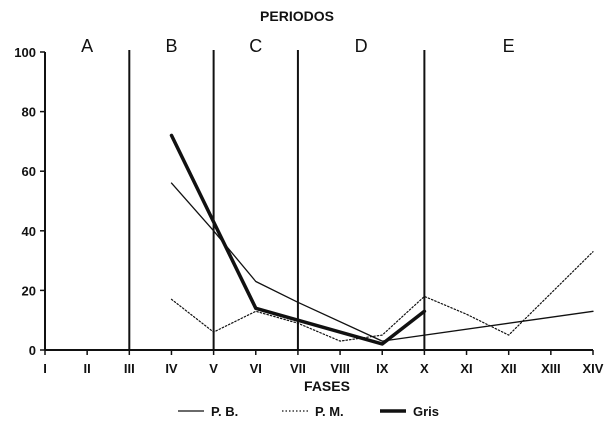 This screenshot has height=426, width=607. I want to click on y-tick-label: 40, so click(29, 231).